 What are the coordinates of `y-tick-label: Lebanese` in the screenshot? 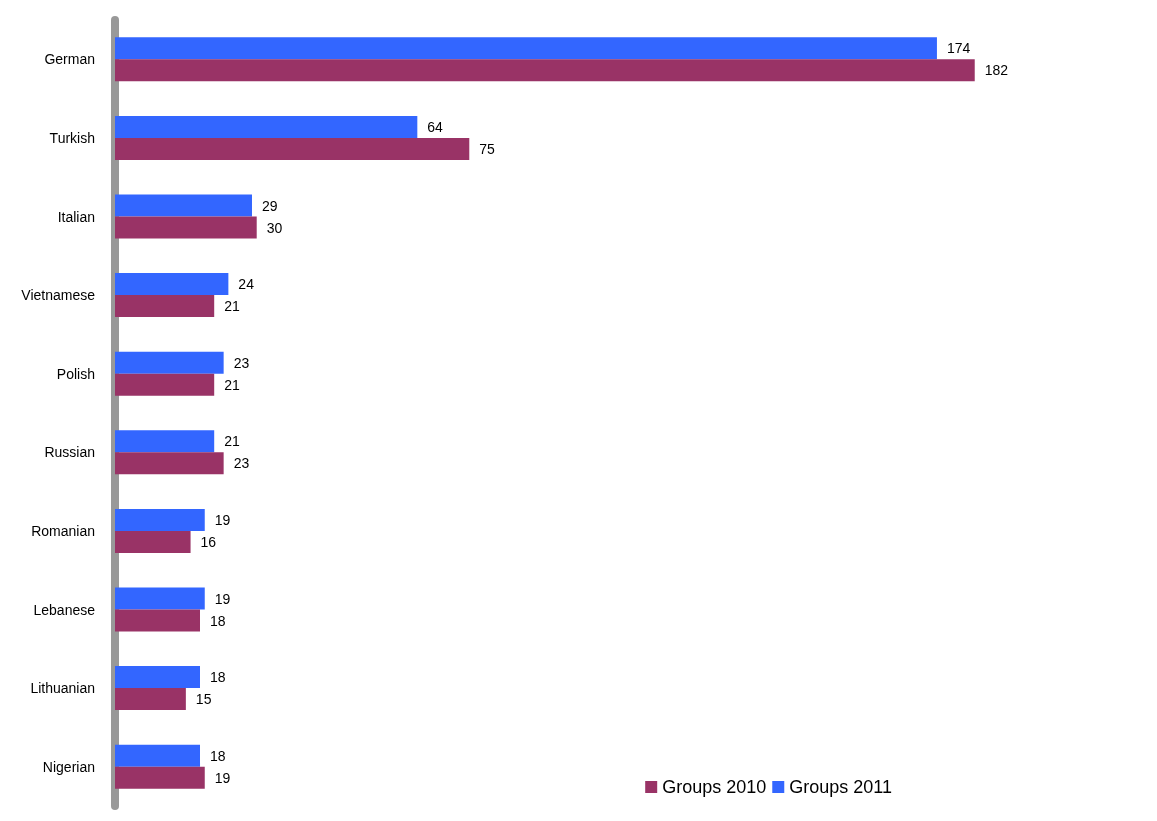 It's located at (64, 609).